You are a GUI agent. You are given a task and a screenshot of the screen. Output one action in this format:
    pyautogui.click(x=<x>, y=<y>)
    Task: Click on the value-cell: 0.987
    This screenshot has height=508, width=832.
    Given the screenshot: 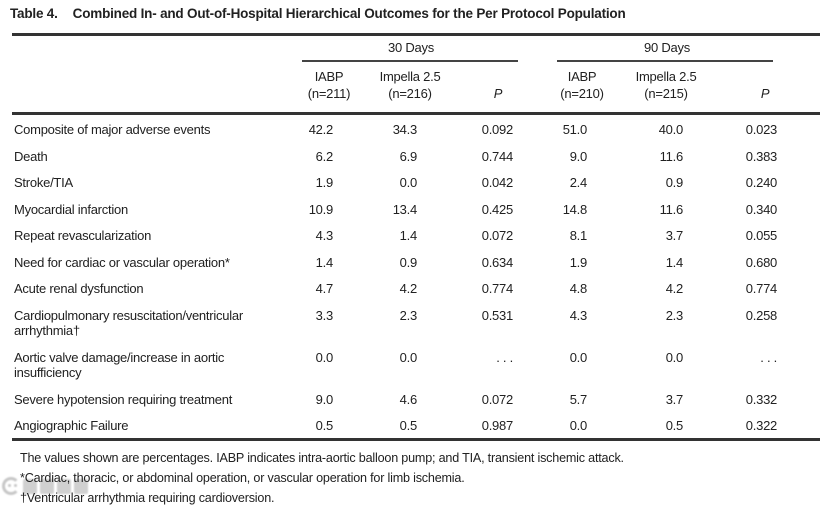 What is the action you would take?
    pyautogui.click(x=497, y=425)
    